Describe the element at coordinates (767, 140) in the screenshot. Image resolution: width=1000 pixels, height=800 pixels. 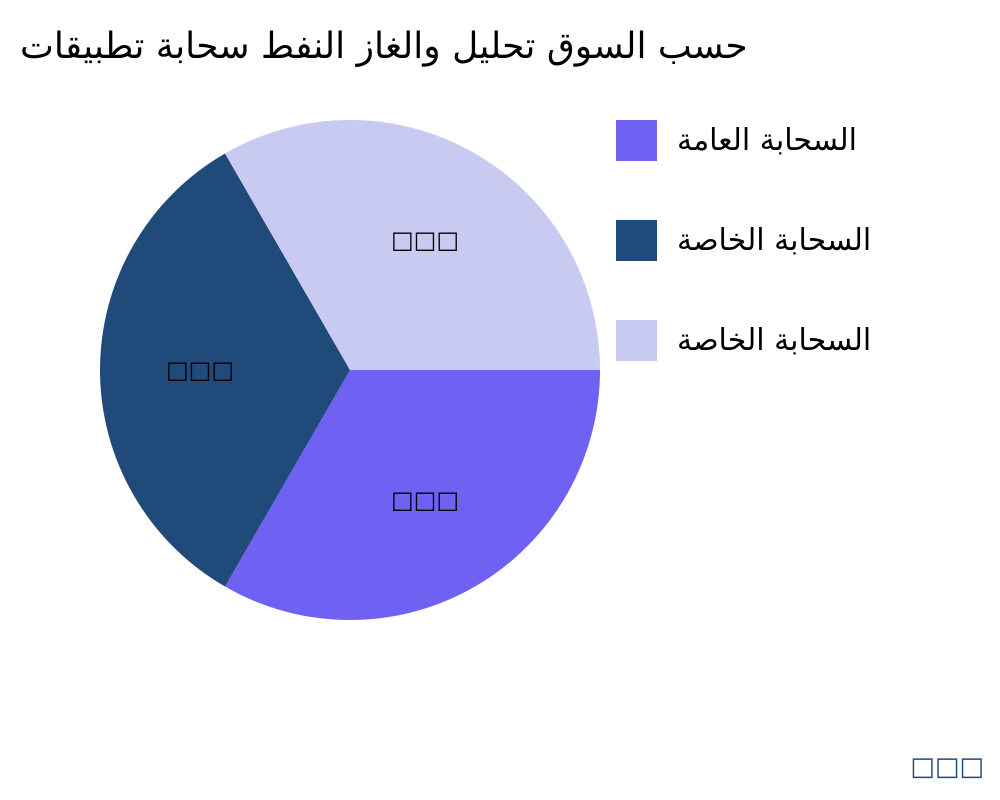
I see `legend-label: السحابة العامة` at that location.